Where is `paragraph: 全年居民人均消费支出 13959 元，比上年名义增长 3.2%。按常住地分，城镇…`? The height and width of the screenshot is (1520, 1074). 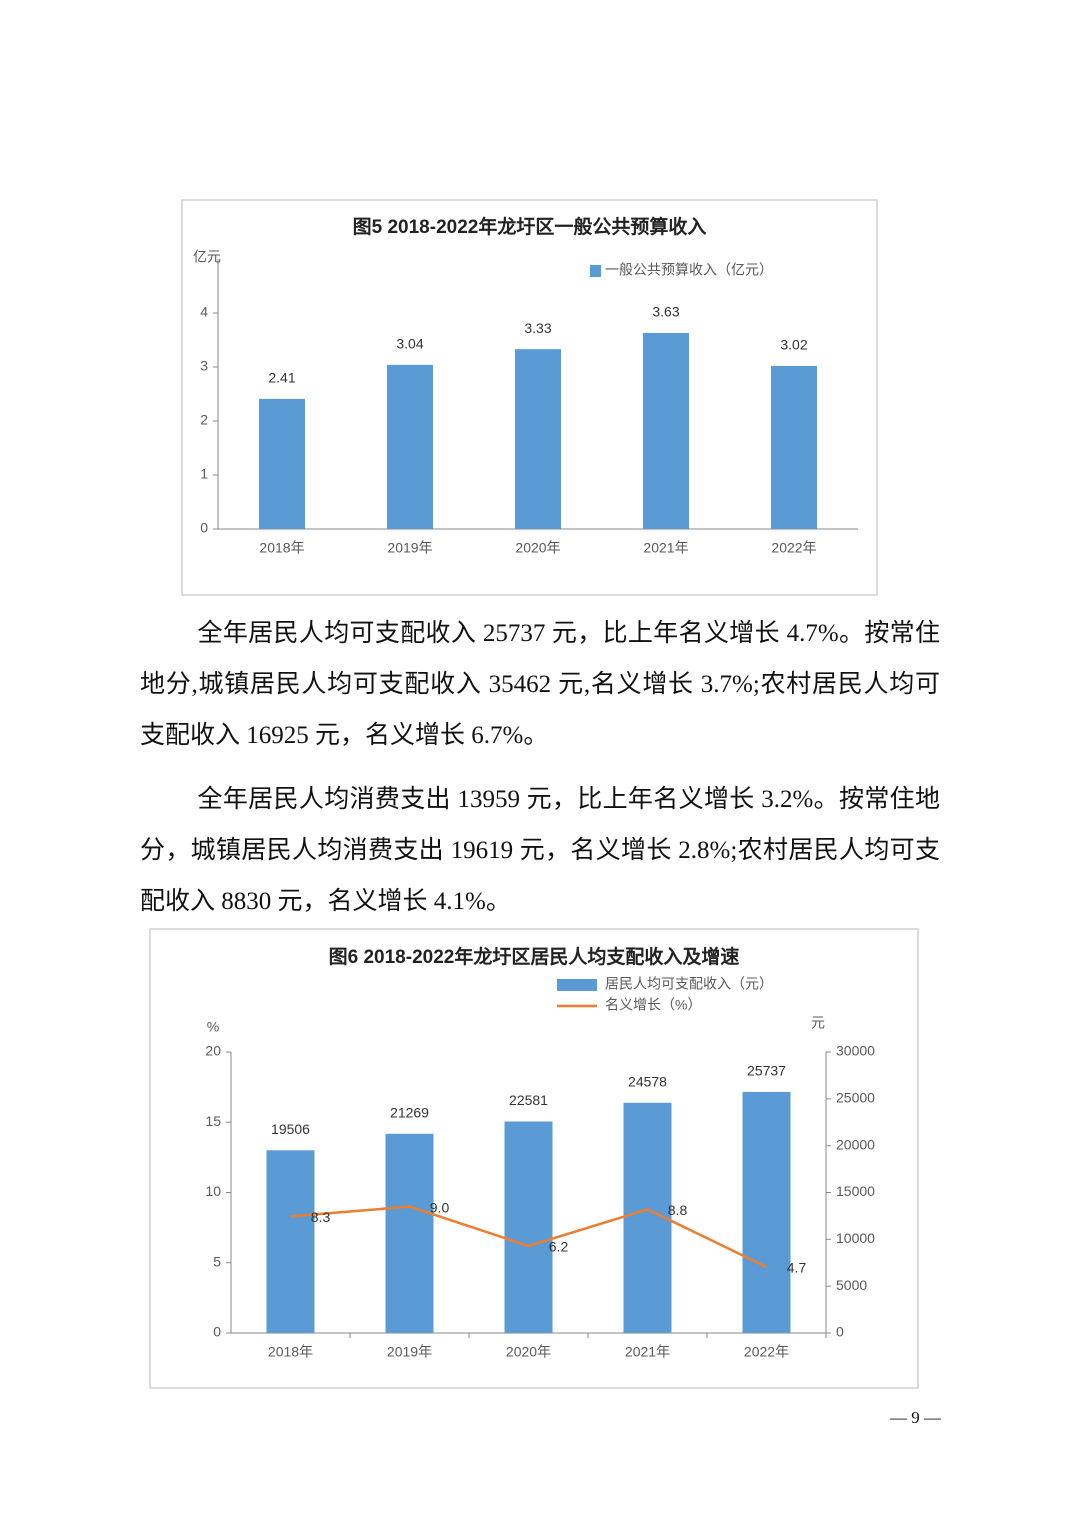 paragraph: 全年居民人均消费支出 13959 元，比上年名义增长 3.2%。按常住地分，城镇… is located at coordinates (540, 850).